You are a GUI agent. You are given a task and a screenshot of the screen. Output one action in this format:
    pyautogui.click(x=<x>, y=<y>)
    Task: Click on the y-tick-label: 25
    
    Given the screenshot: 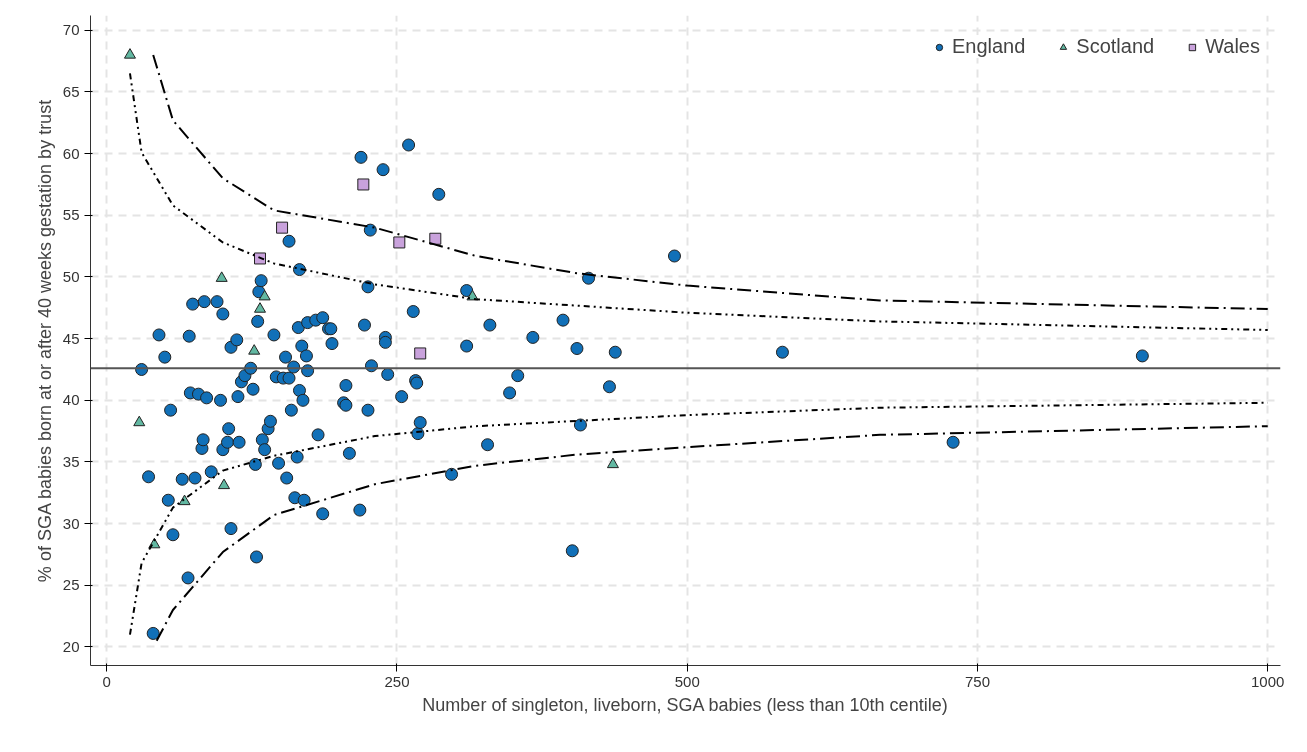 What is the action you would take?
    pyautogui.click(x=71, y=585)
    